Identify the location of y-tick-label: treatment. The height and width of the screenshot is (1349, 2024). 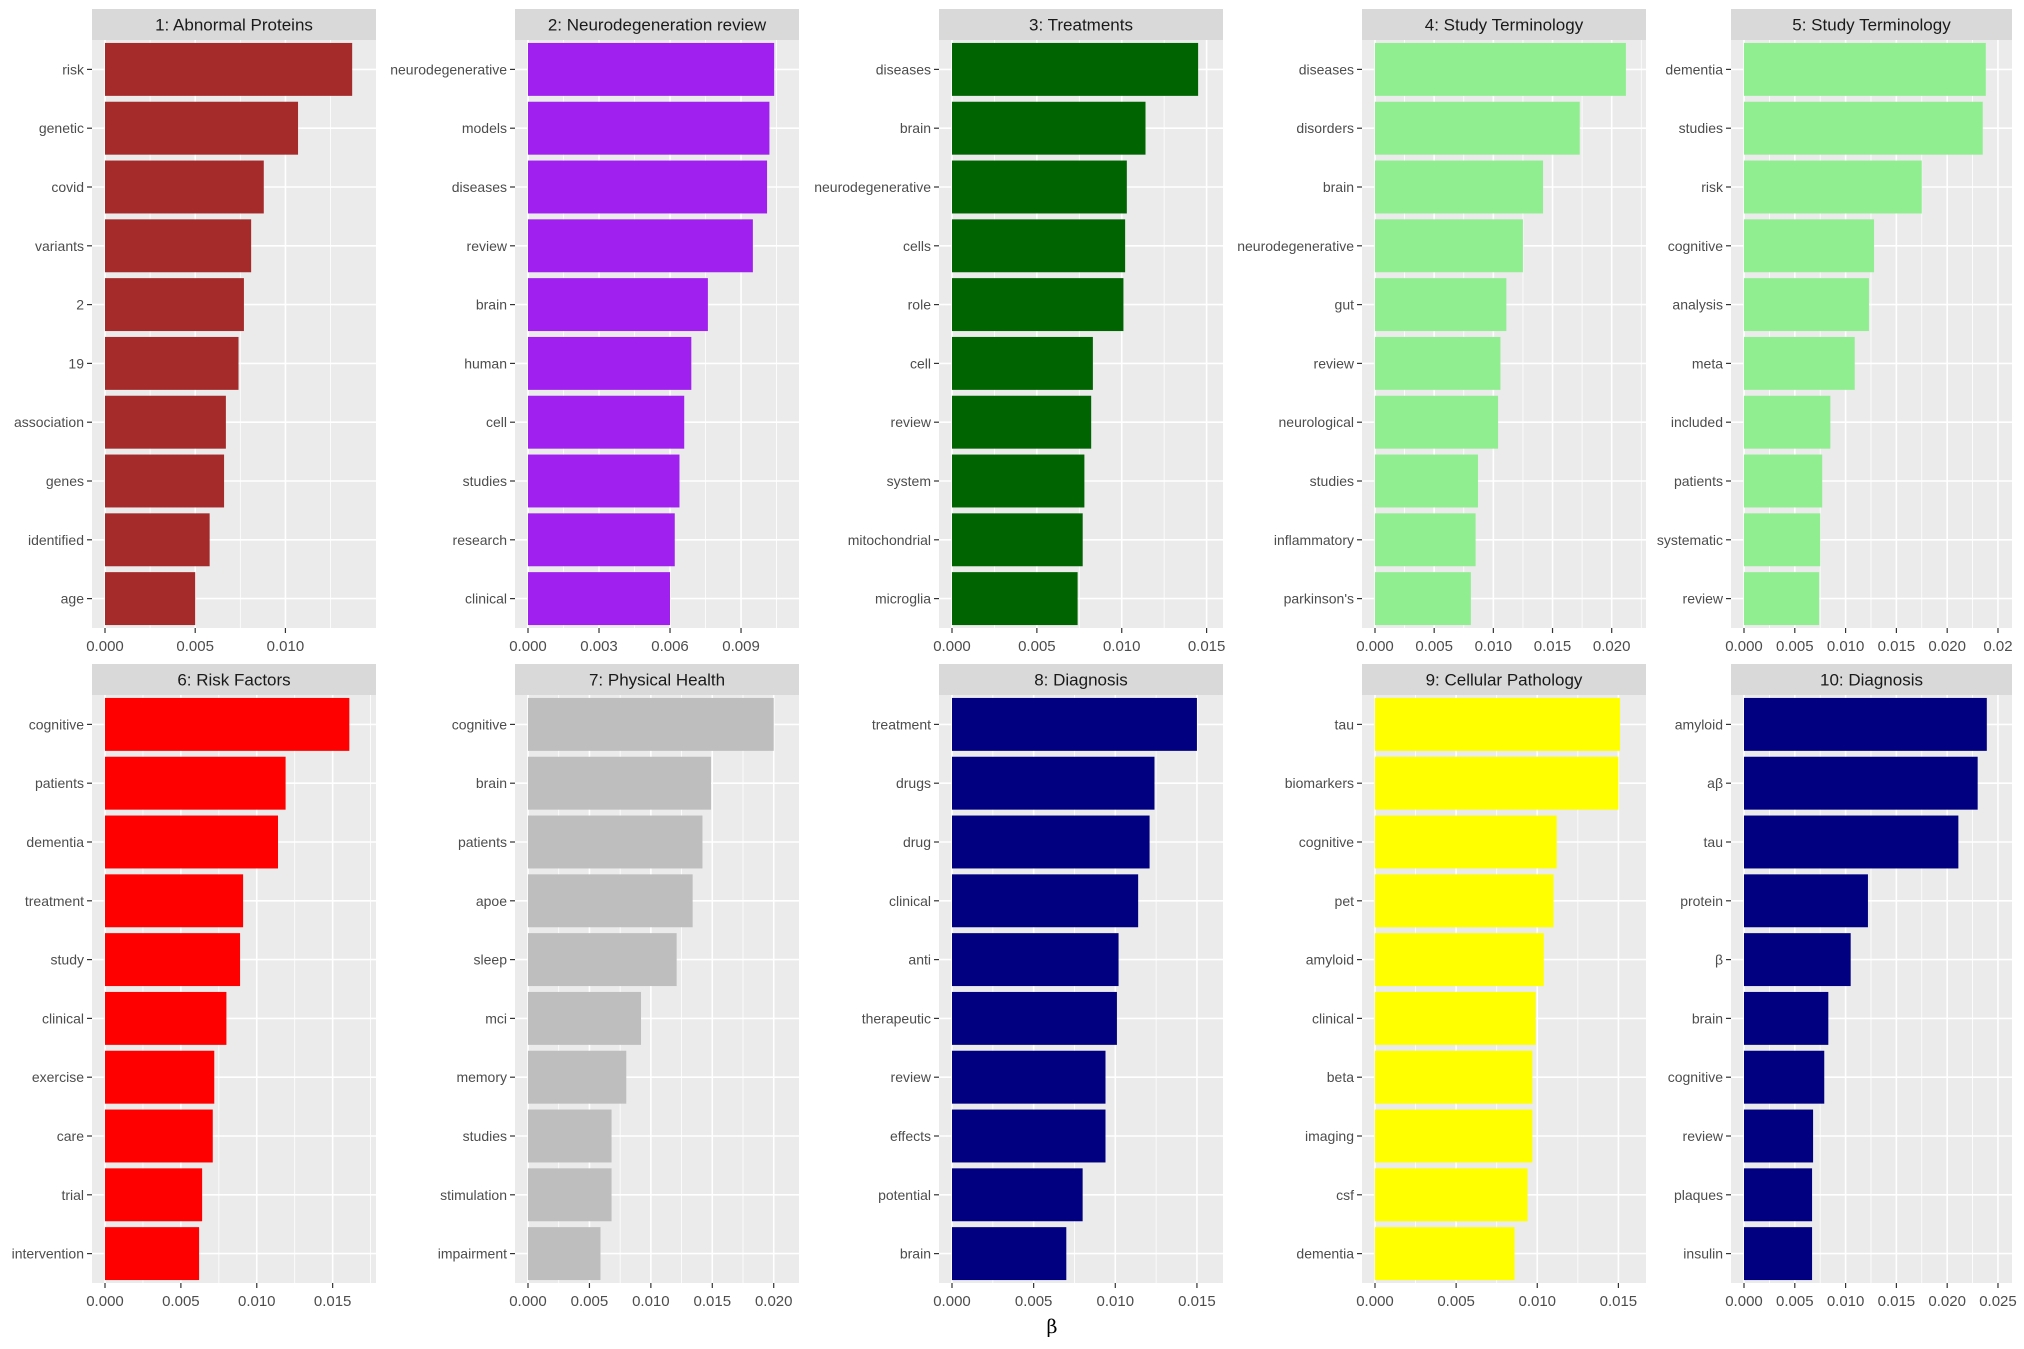
(54, 901).